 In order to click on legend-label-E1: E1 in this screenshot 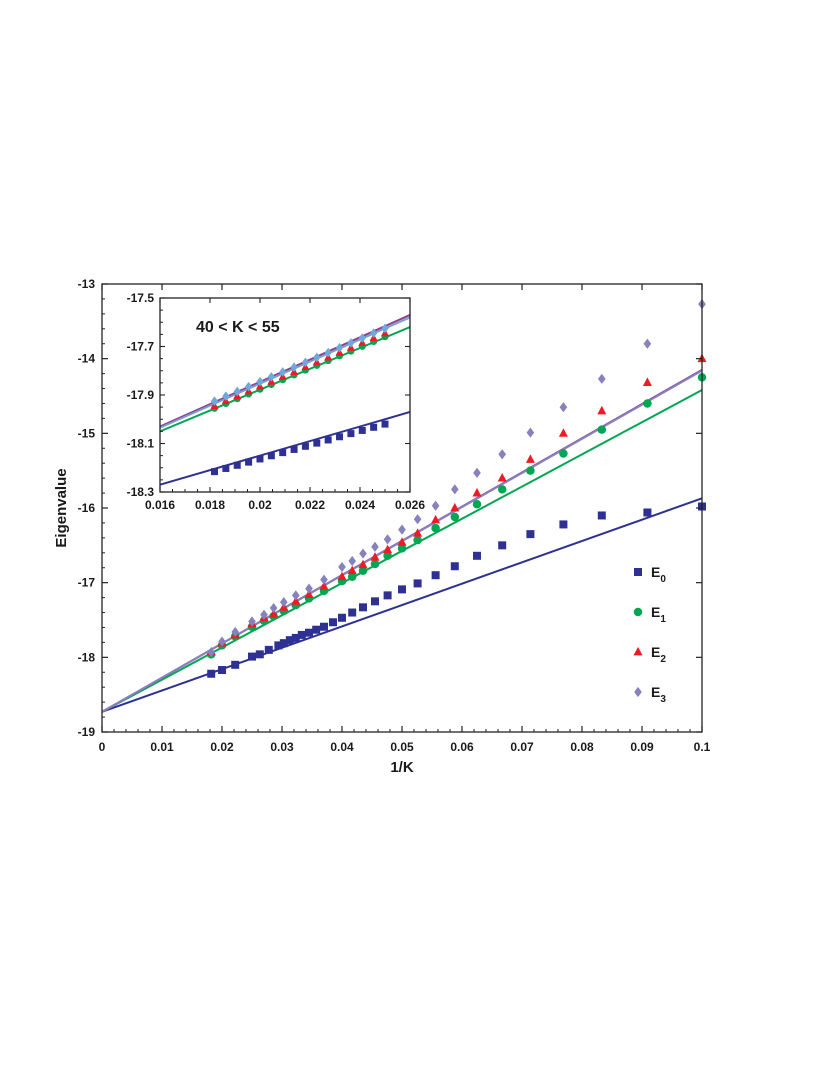, I will do `click(658, 614)`.